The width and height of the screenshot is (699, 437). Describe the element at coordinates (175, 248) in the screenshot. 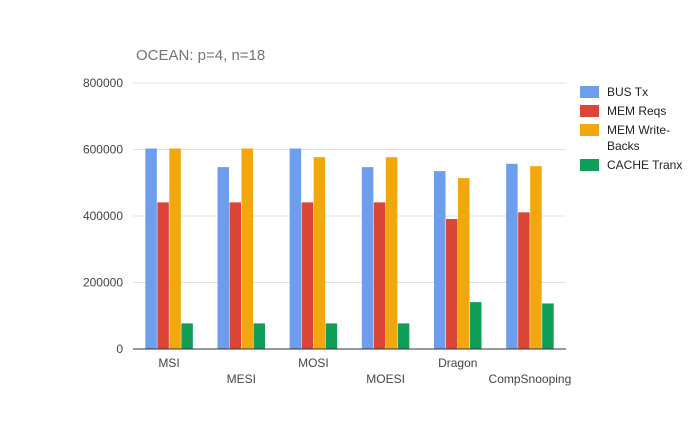

I see `bar-mem-write-backs-msi` at that location.